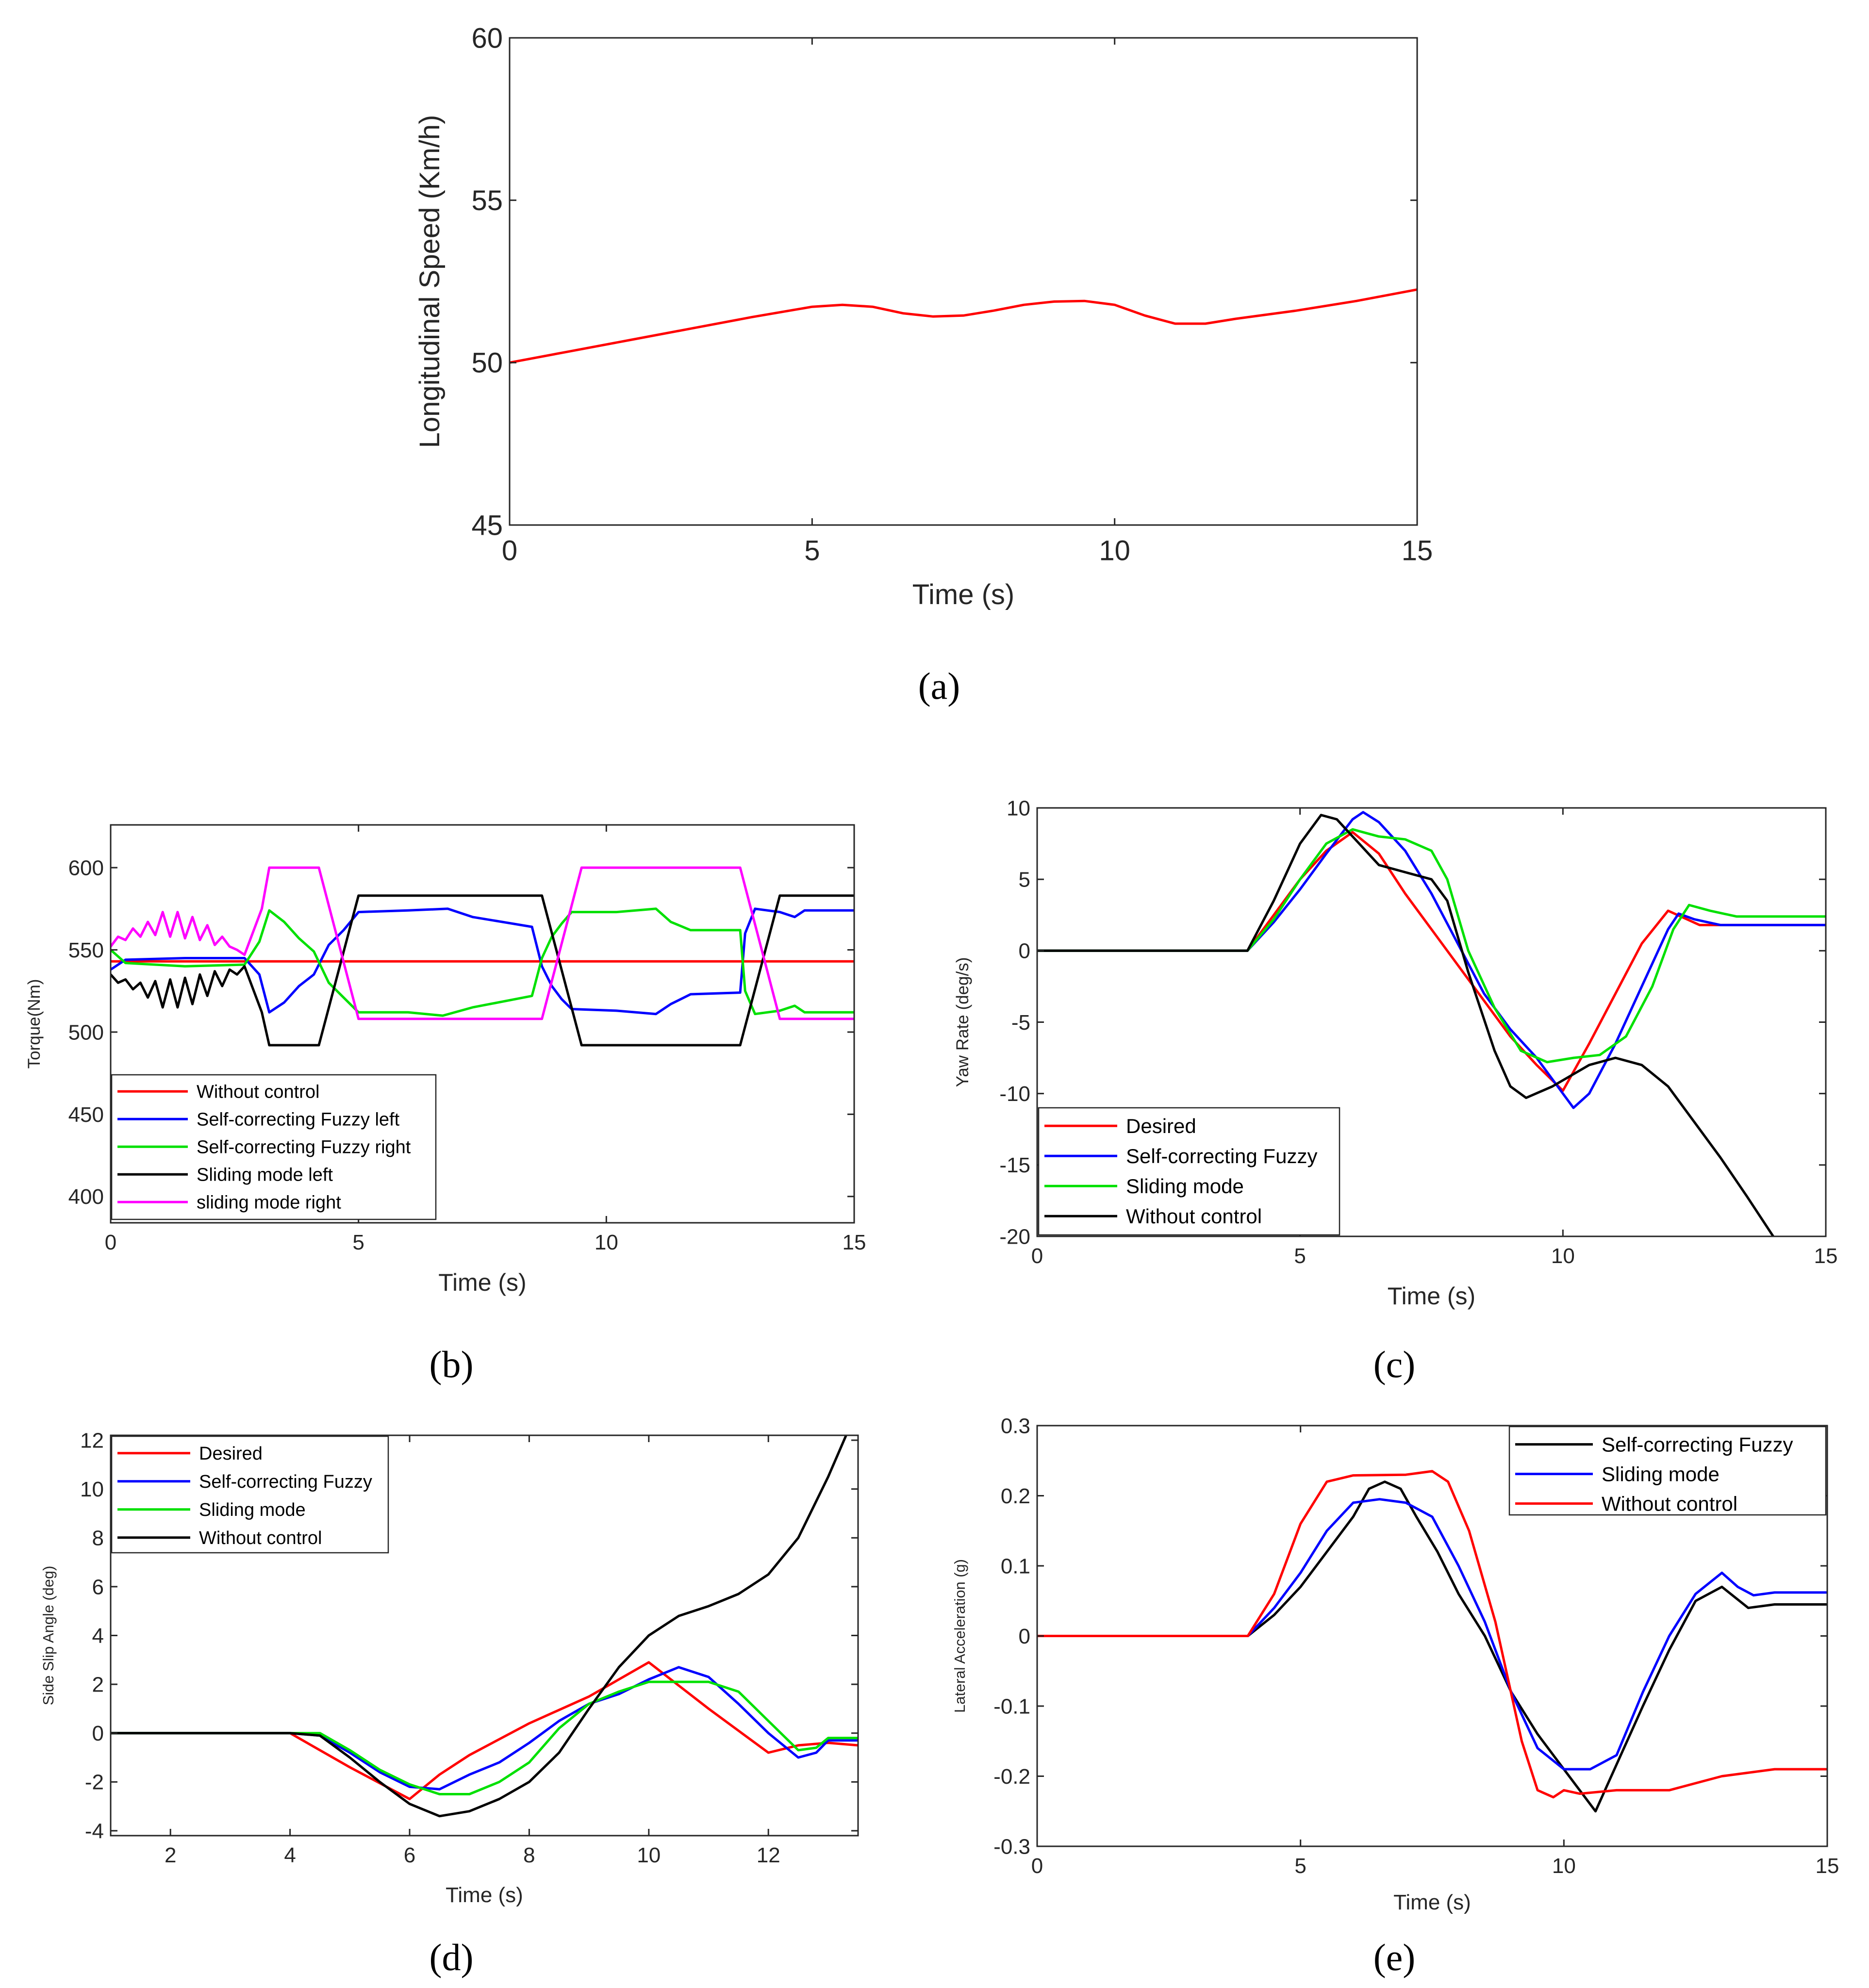 Image resolution: width=1869 pixels, height=1988 pixels. Describe the element at coordinates (92, 1440) in the screenshot. I see `y-tick-label: 12` at that location.